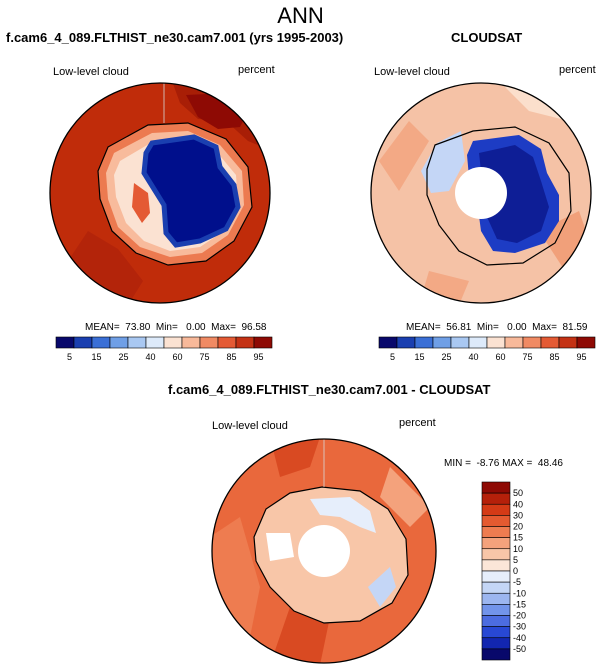  Describe the element at coordinates (176, 327) in the screenshot. I see `left-stats: MEAN= 73.80 Min= 0.00 Max= 96.58` at that location.